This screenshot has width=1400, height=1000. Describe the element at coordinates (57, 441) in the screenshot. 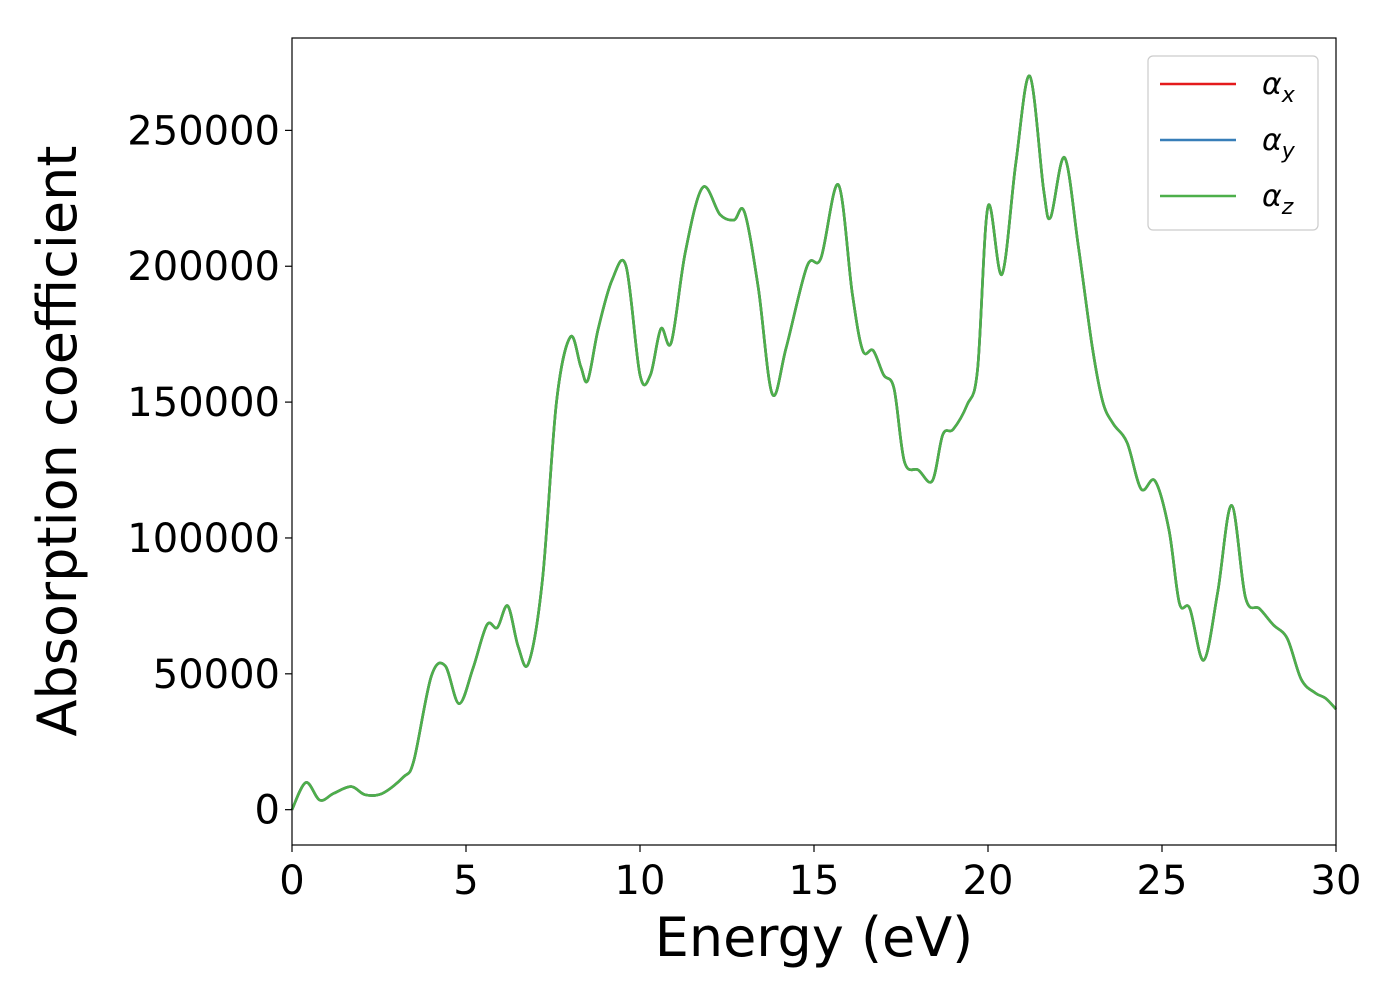

I see `y-axis-title: Absorption coefficient` at that location.